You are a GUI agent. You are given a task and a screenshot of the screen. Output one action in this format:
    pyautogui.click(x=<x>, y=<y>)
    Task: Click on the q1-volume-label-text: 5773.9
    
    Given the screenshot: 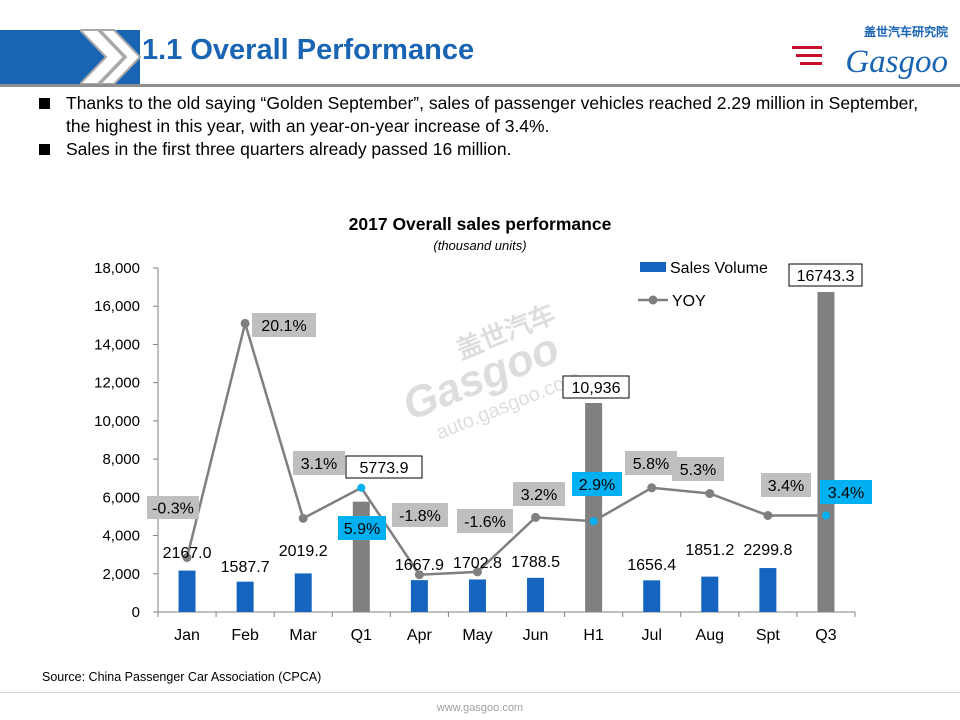 What is the action you would take?
    pyautogui.click(x=384, y=468)
    